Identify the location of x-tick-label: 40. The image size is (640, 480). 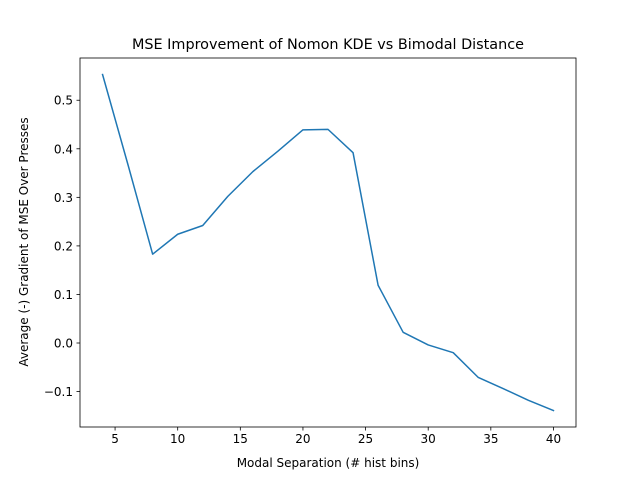
(553, 439).